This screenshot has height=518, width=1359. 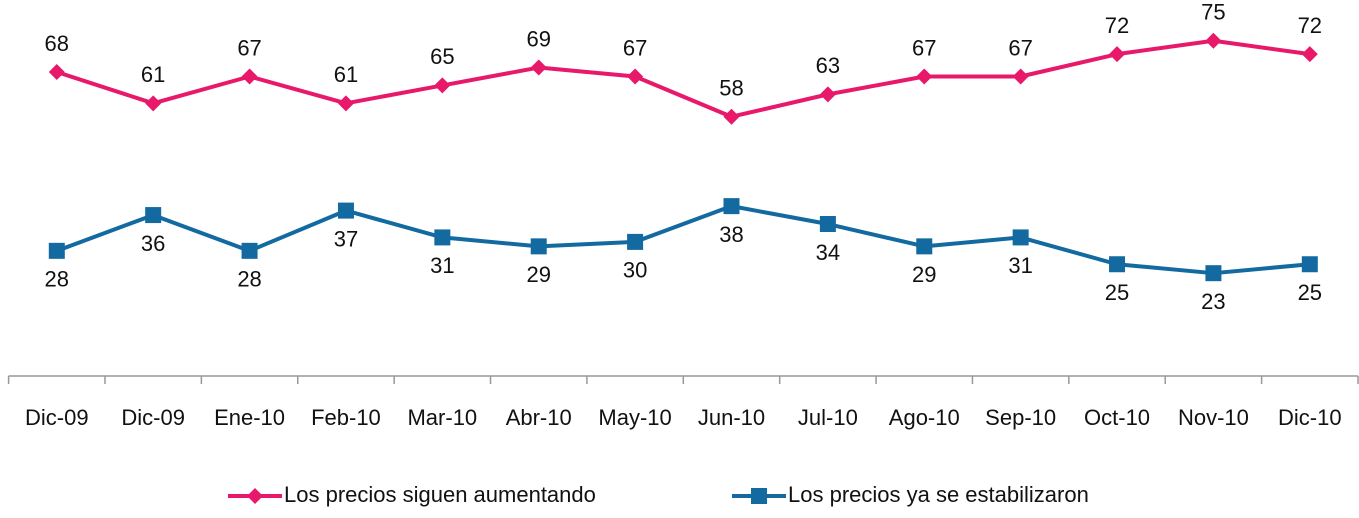 I want to click on x-tick-label: Oct-10, so click(x=1117, y=417).